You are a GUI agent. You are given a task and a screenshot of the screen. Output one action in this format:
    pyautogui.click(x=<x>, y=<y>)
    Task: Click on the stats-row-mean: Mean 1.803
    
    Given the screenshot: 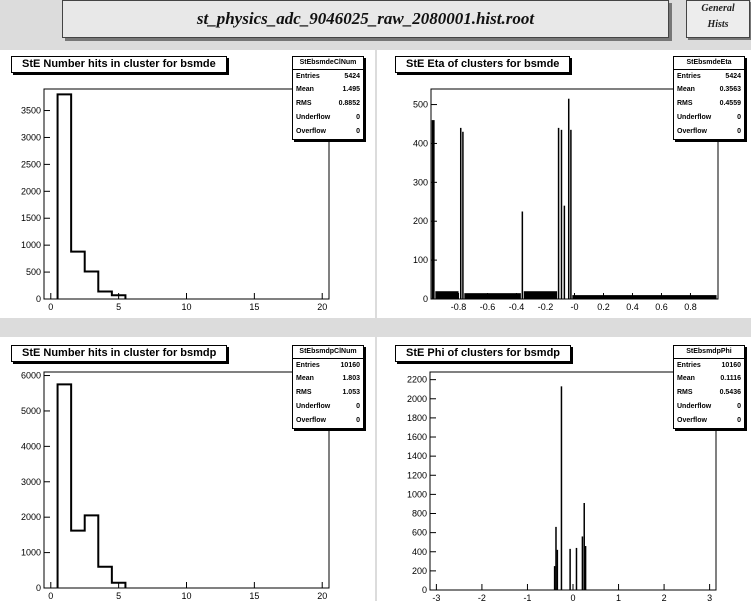 What is the action you would take?
    pyautogui.click(x=328, y=379)
    